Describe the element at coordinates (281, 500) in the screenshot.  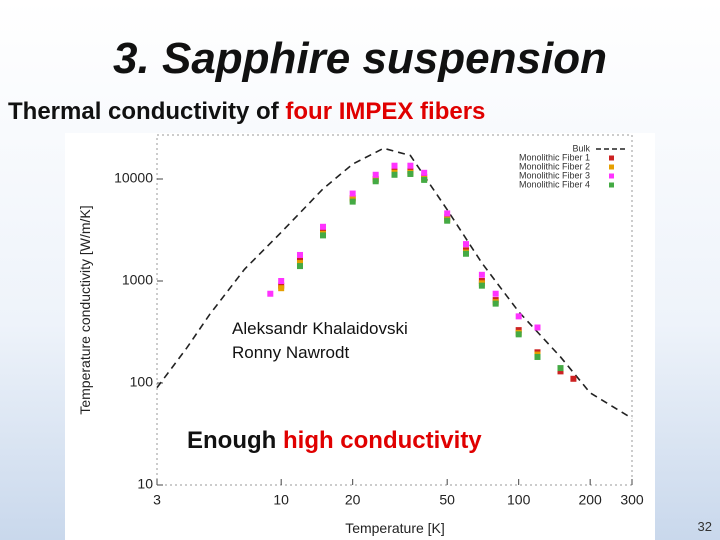
I see `x-tick-label: 10` at that location.